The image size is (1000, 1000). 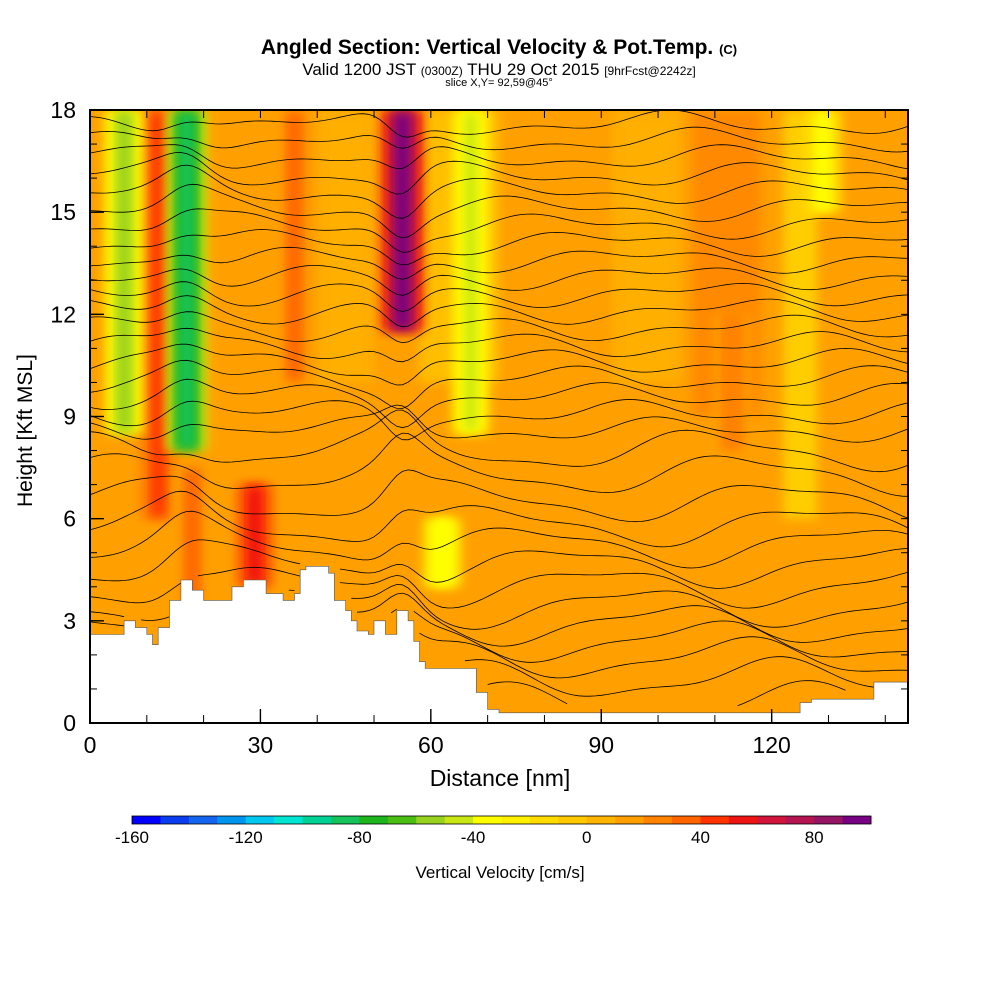 What do you see at coordinates (499, 83) in the screenshot?
I see `slice-info: slice X,Y= 92,59@45°` at bounding box center [499, 83].